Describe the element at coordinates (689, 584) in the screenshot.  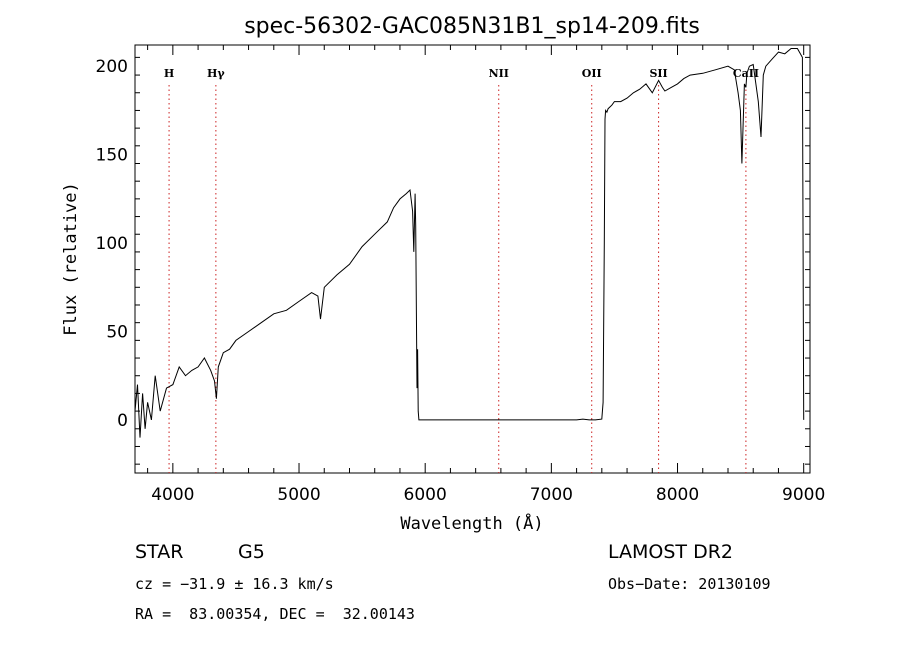
I see `info-obs-date: Obs−Date: 20130109` at that location.